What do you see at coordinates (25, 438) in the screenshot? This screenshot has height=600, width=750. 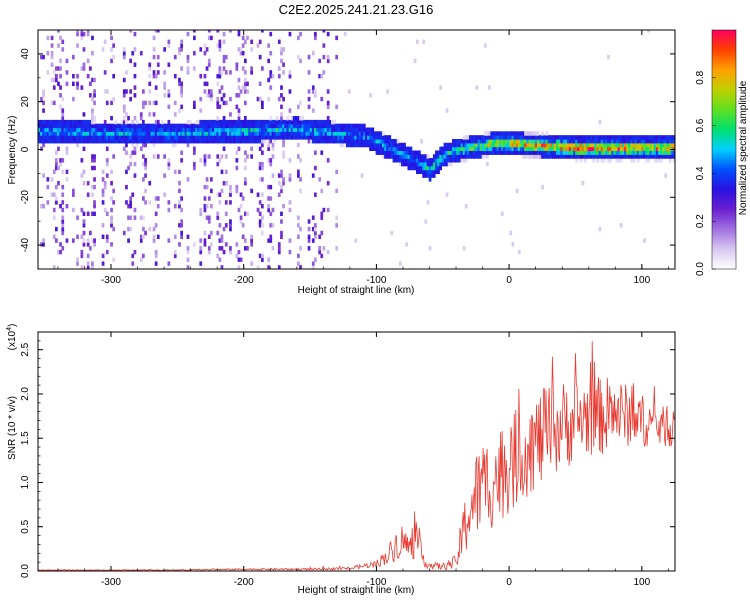 I see `snr-y-tick-label: 1.5` at bounding box center [25, 438].